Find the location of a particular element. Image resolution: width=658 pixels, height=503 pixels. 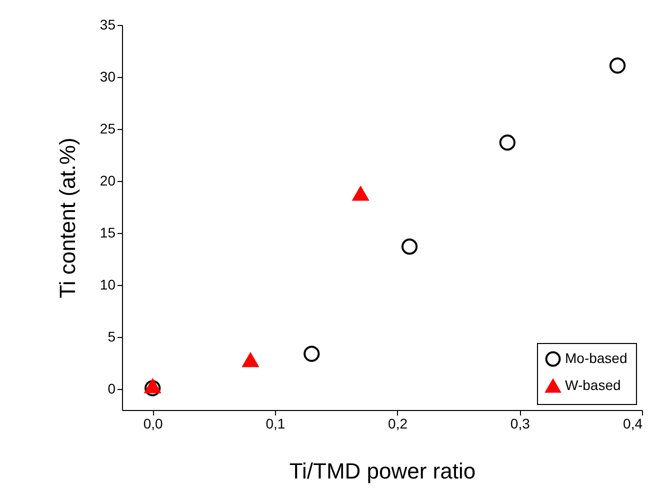

legend-label: Mo-based is located at coordinates (596, 358).